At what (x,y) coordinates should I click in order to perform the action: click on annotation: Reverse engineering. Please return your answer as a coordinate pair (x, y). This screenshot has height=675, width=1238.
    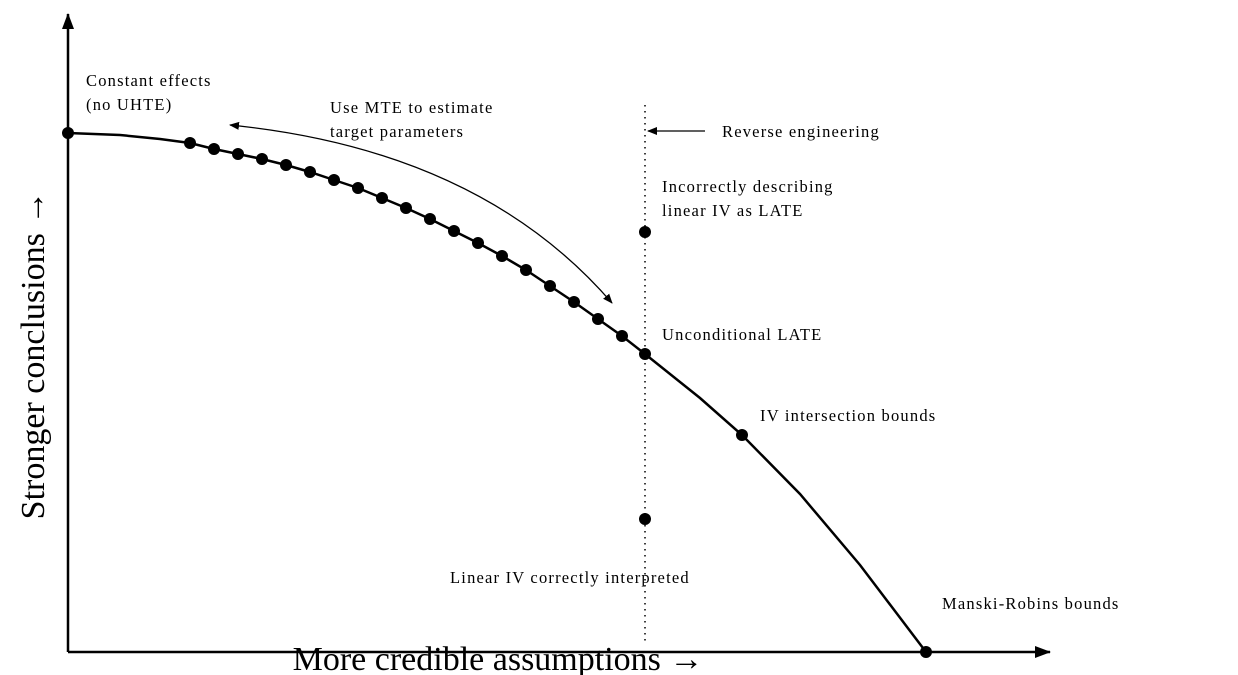
    Looking at the image, I should click on (801, 131).